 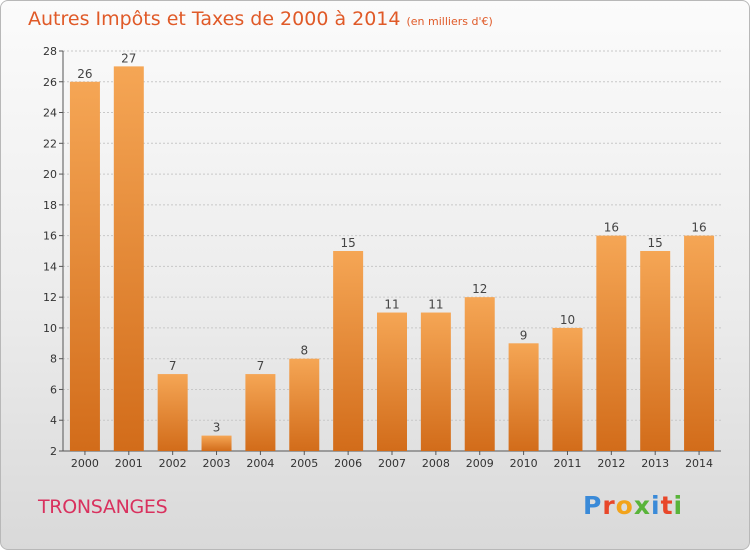 What do you see at coordinates (173, 463) in the screenshot?
I see `x-tick-label: 2002` at bounding box center [173, 463].